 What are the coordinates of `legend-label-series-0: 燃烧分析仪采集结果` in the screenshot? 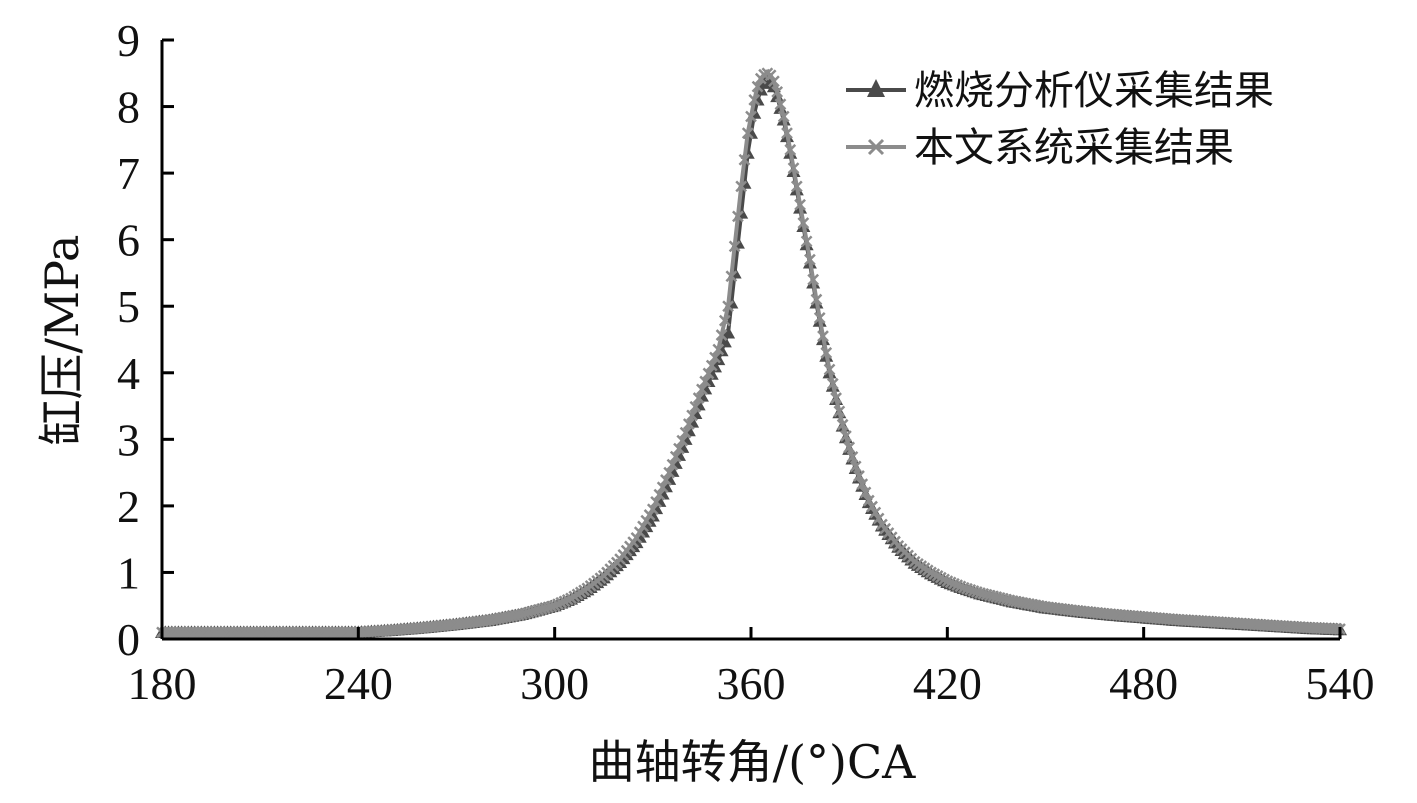 It's located at (1094, 91).